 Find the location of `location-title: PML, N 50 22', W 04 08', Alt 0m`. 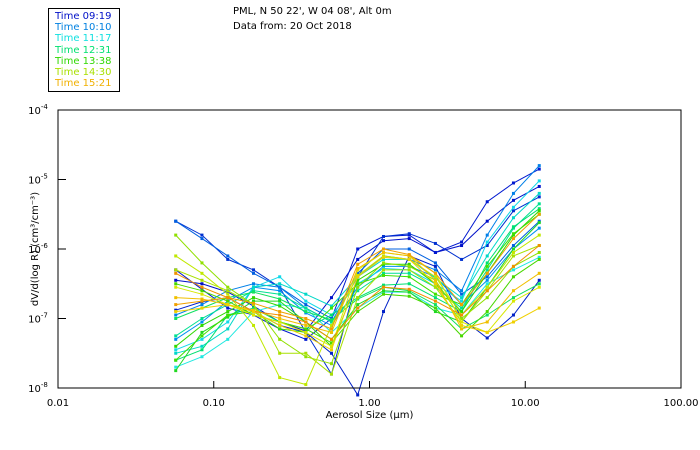

location-title: PML, N 50 22', W 04 08', Alt 0m is located at coordinates (312, 11).